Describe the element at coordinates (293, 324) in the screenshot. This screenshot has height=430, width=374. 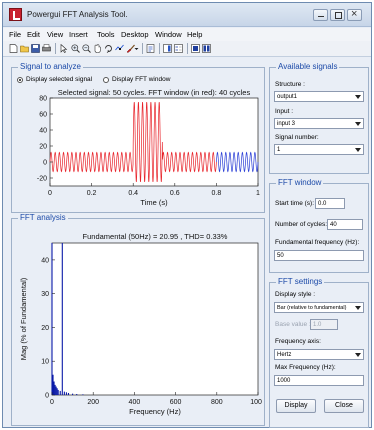
I see `base-value-label: Base value :` at that location.